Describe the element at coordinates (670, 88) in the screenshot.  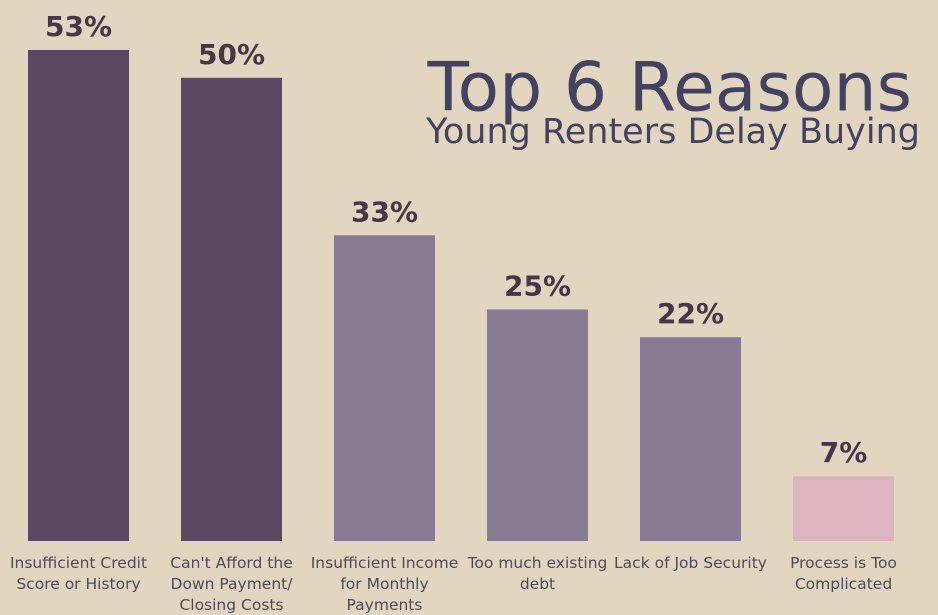
I see `chart-title: Top 6 Reasons` at that location.